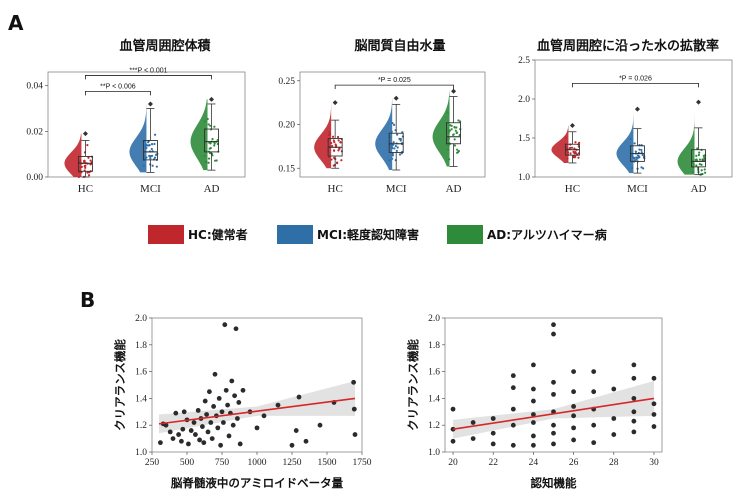 Image resolution: width=750 pixels, height=503 pixels. Describe the element at coordinates (141, 453) in the screenshot. I see `y-tick-label: 1.0` at that location.